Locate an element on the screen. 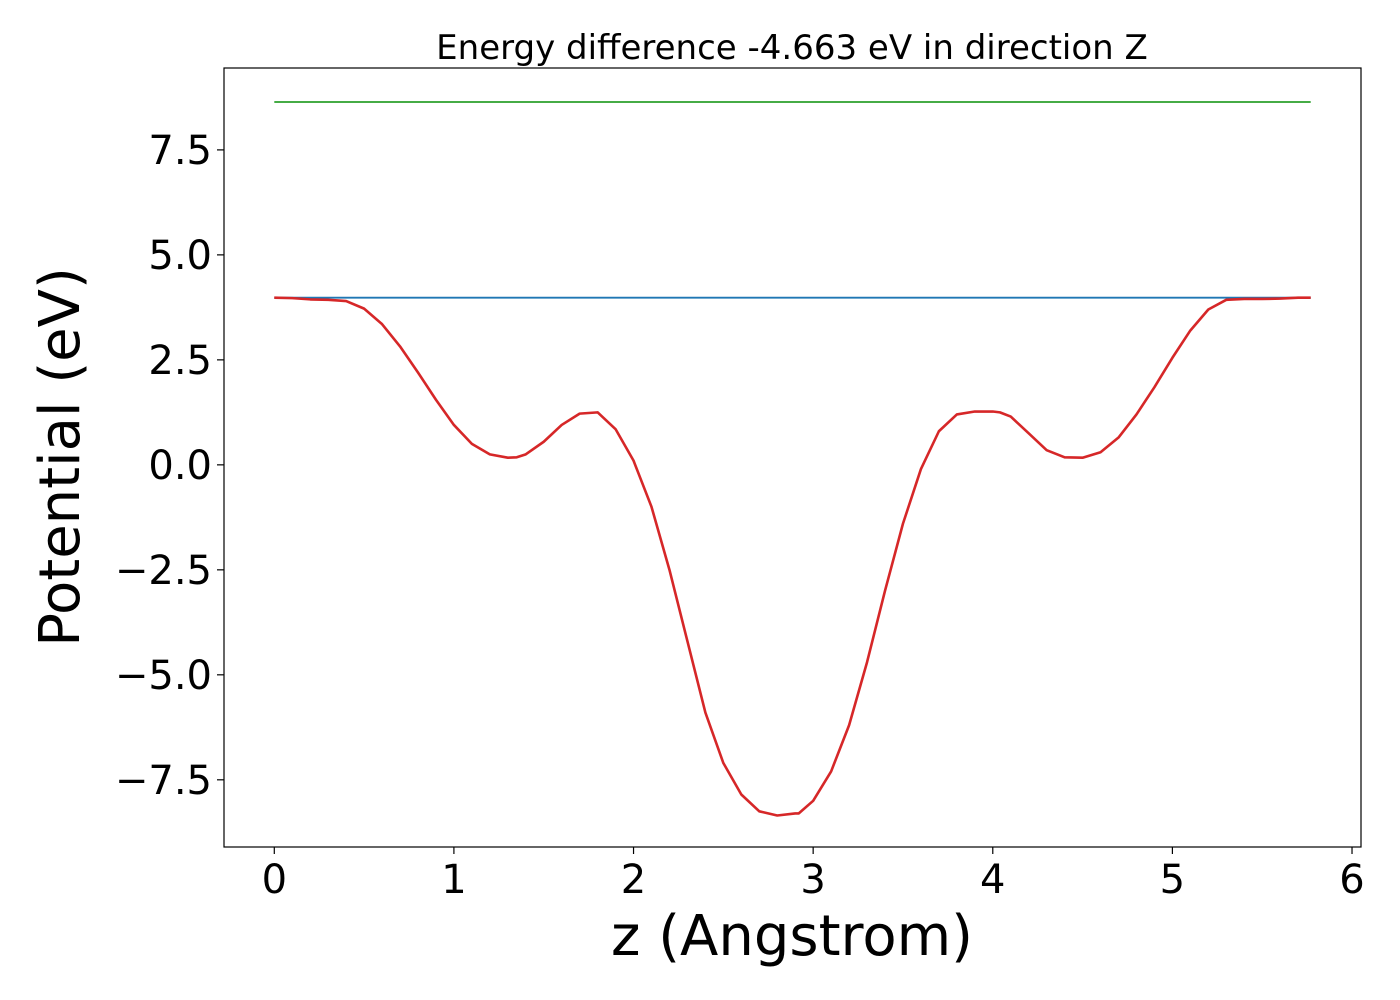 This screenshot has height=1000, width=1400. y-tick-label: −5.0 is located at coordinates (163, 676).